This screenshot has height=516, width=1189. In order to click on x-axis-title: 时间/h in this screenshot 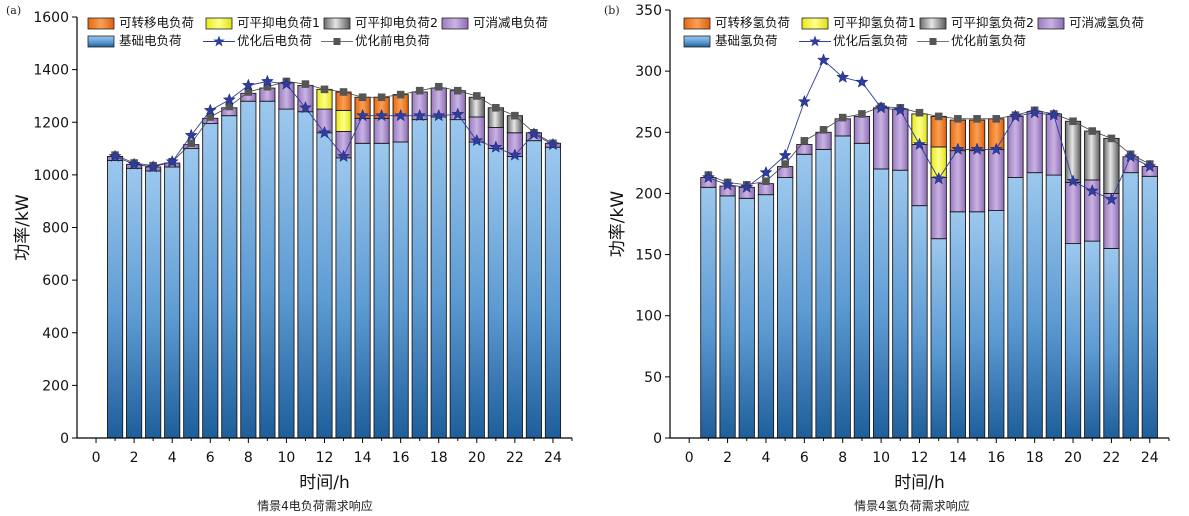, I will do `click(324, 483)`.